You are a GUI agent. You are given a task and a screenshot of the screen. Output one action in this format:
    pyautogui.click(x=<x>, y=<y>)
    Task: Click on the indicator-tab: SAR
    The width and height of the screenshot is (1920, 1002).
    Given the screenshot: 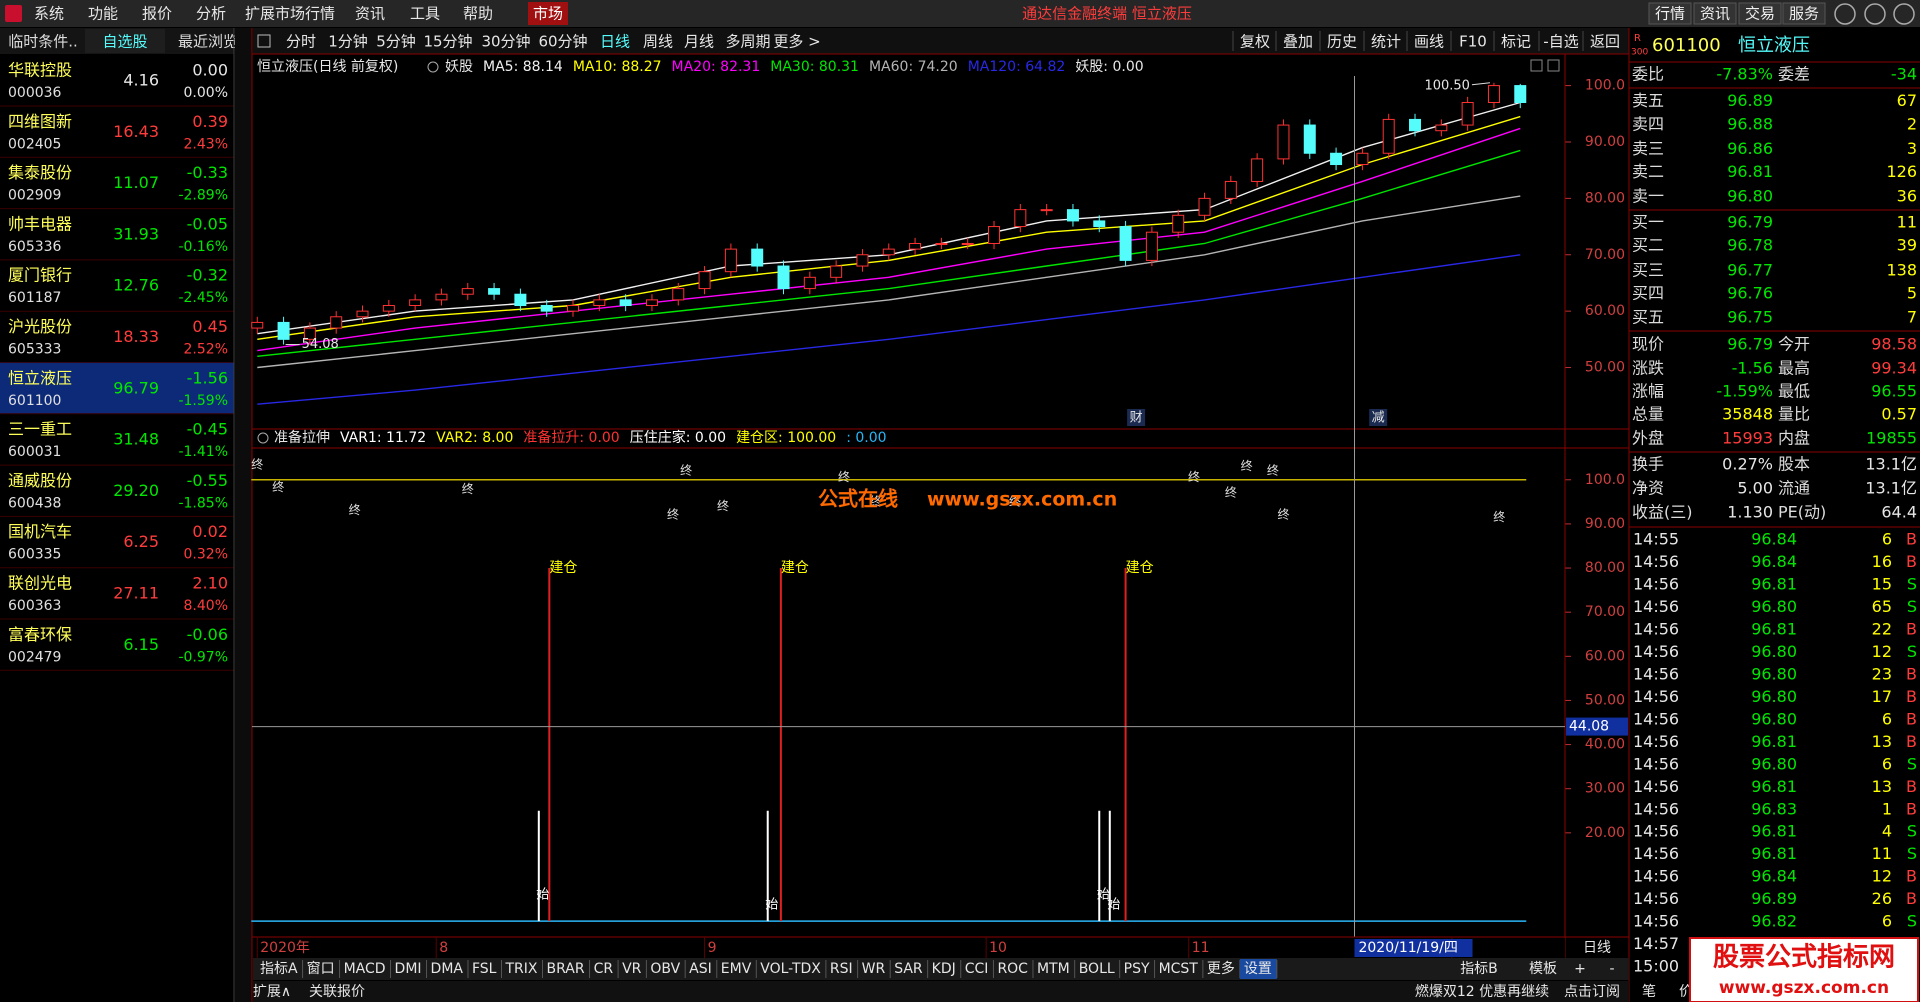 What is the action you would take?
    pyautogui.click(x=908, y=969)
    